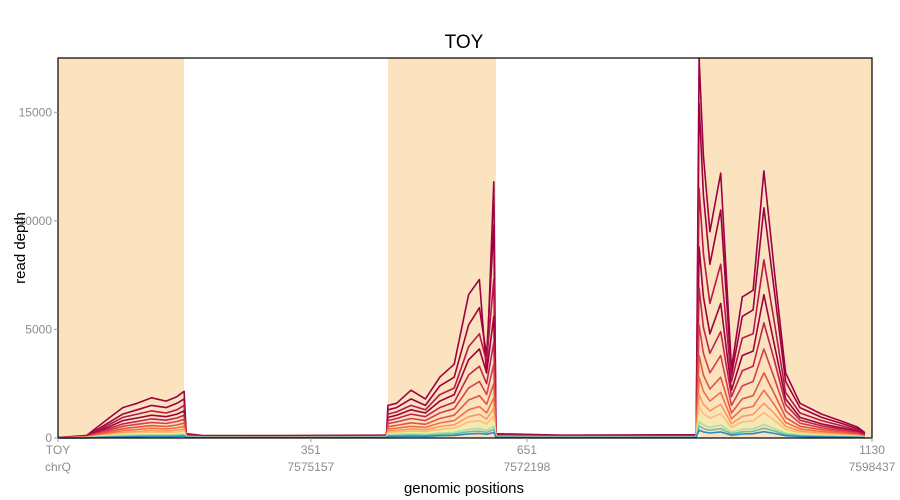 Image resolution: width=900 pixels, height=500 pixels. What do you see at coordinates (464, 42) in the screenshot?
I see `chart-title: TOY` at bounding box center [464, 42].